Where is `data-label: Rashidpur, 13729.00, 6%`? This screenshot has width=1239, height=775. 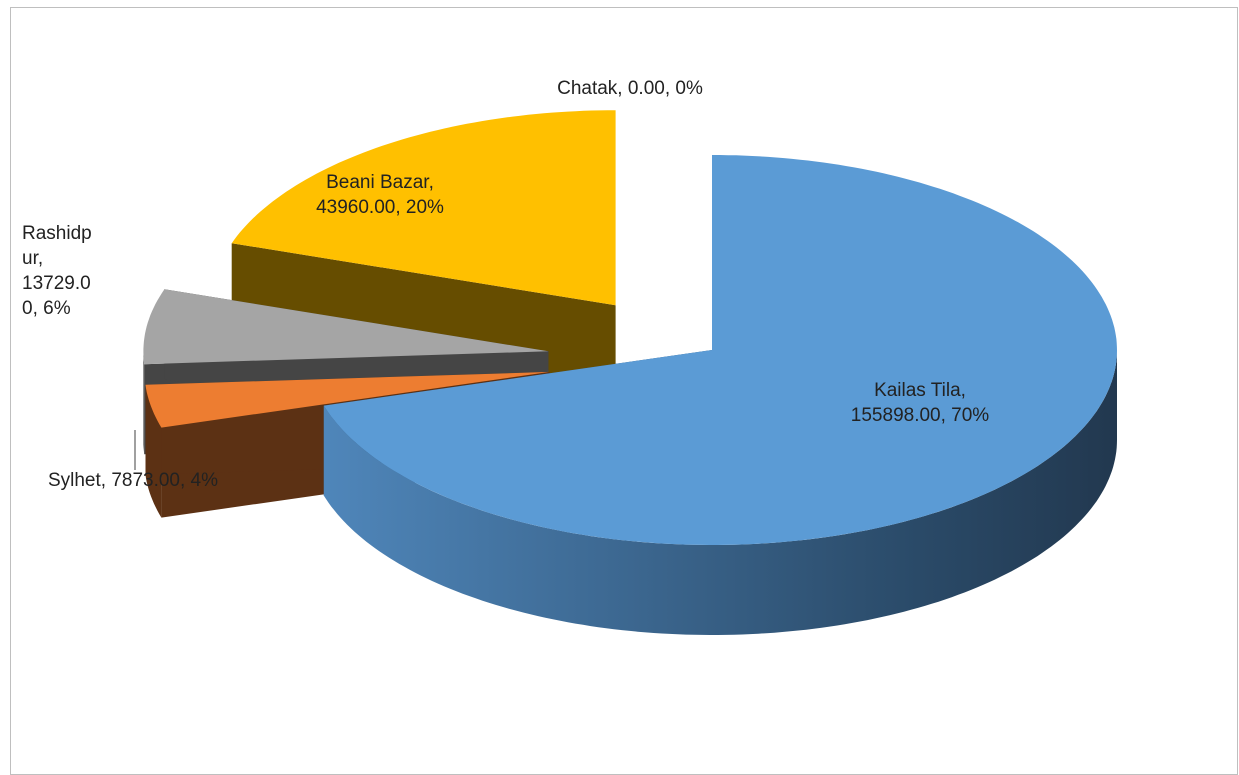 data-label: Rashidpur, 13729.00, 6% is located at coordinates (57, 271).